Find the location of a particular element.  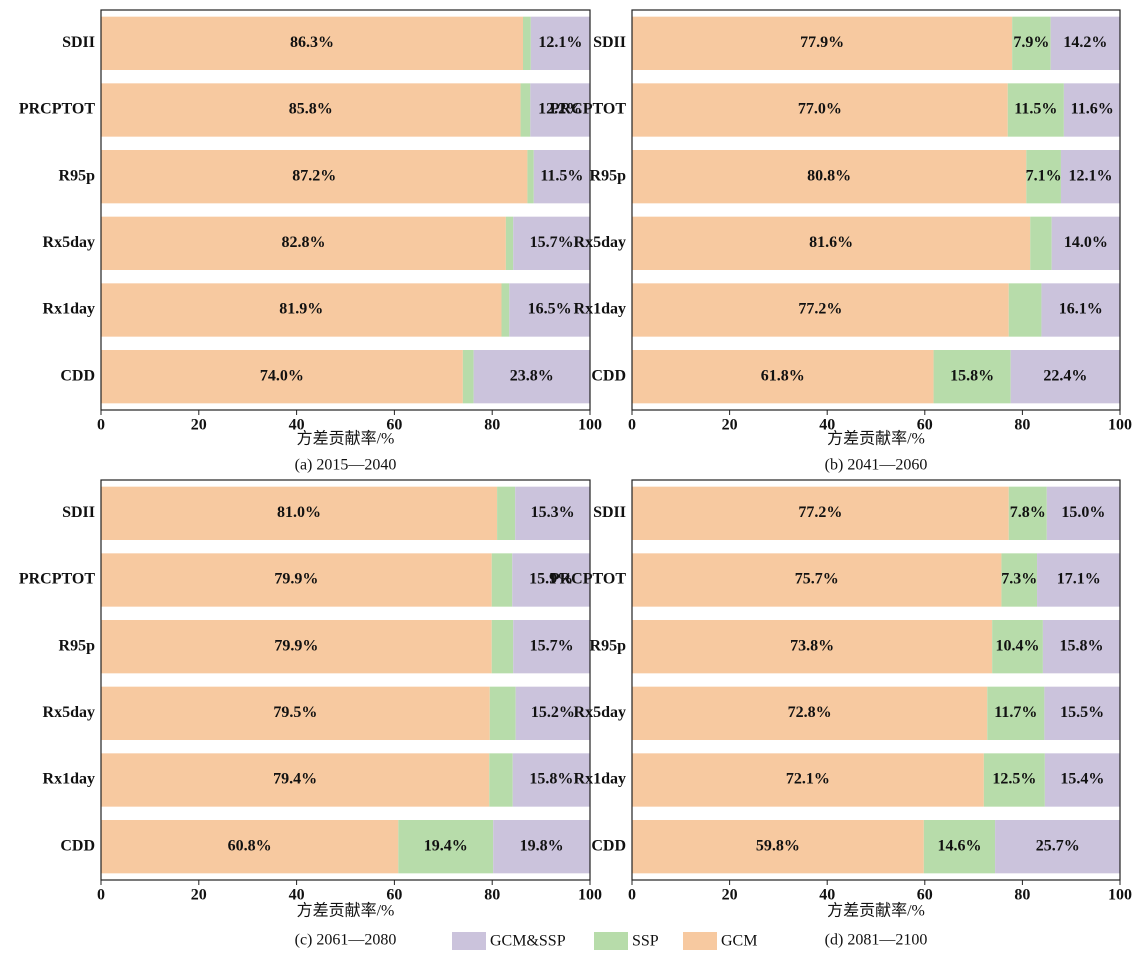

data-label: 11.5% is located at coordinates (561, 175).